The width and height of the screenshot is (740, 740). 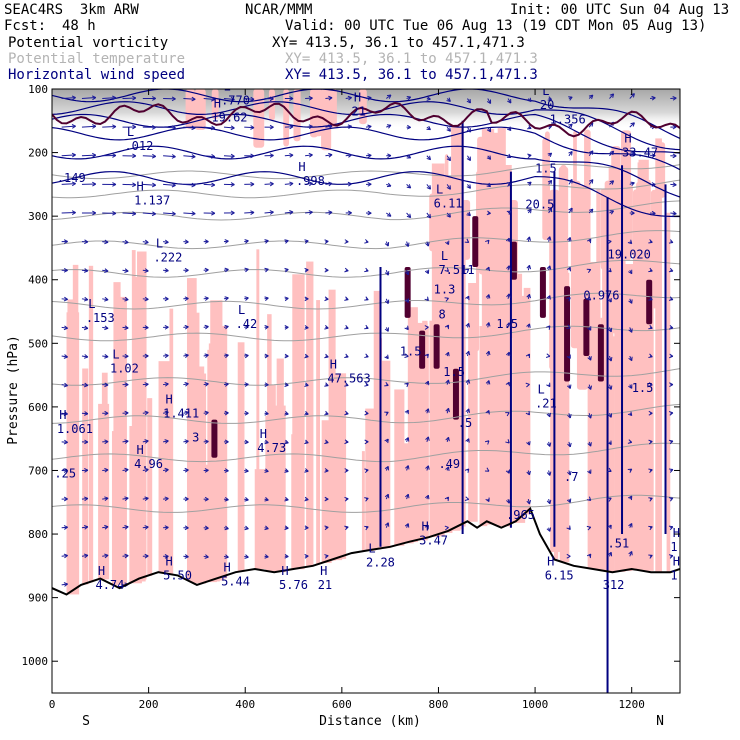 I want to click on x-end-label-south: S, so click(x=86, y=721).